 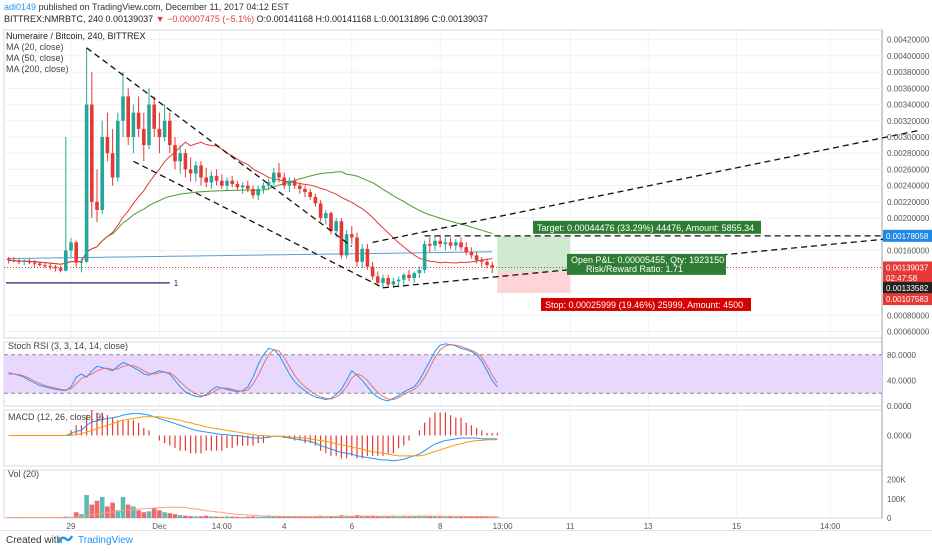 What do you see at coordinates (160, 19) in the screenshot?
I see `change-arrow: ▼` at bounding box center [160, 19].